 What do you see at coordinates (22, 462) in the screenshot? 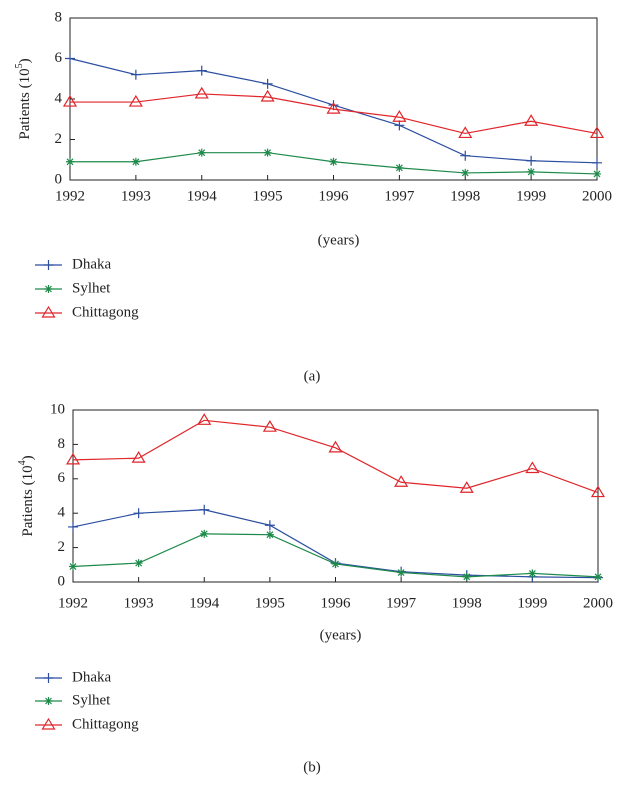
I see `y-axis-label-exponent: 4` at bounding box center [22, 462].